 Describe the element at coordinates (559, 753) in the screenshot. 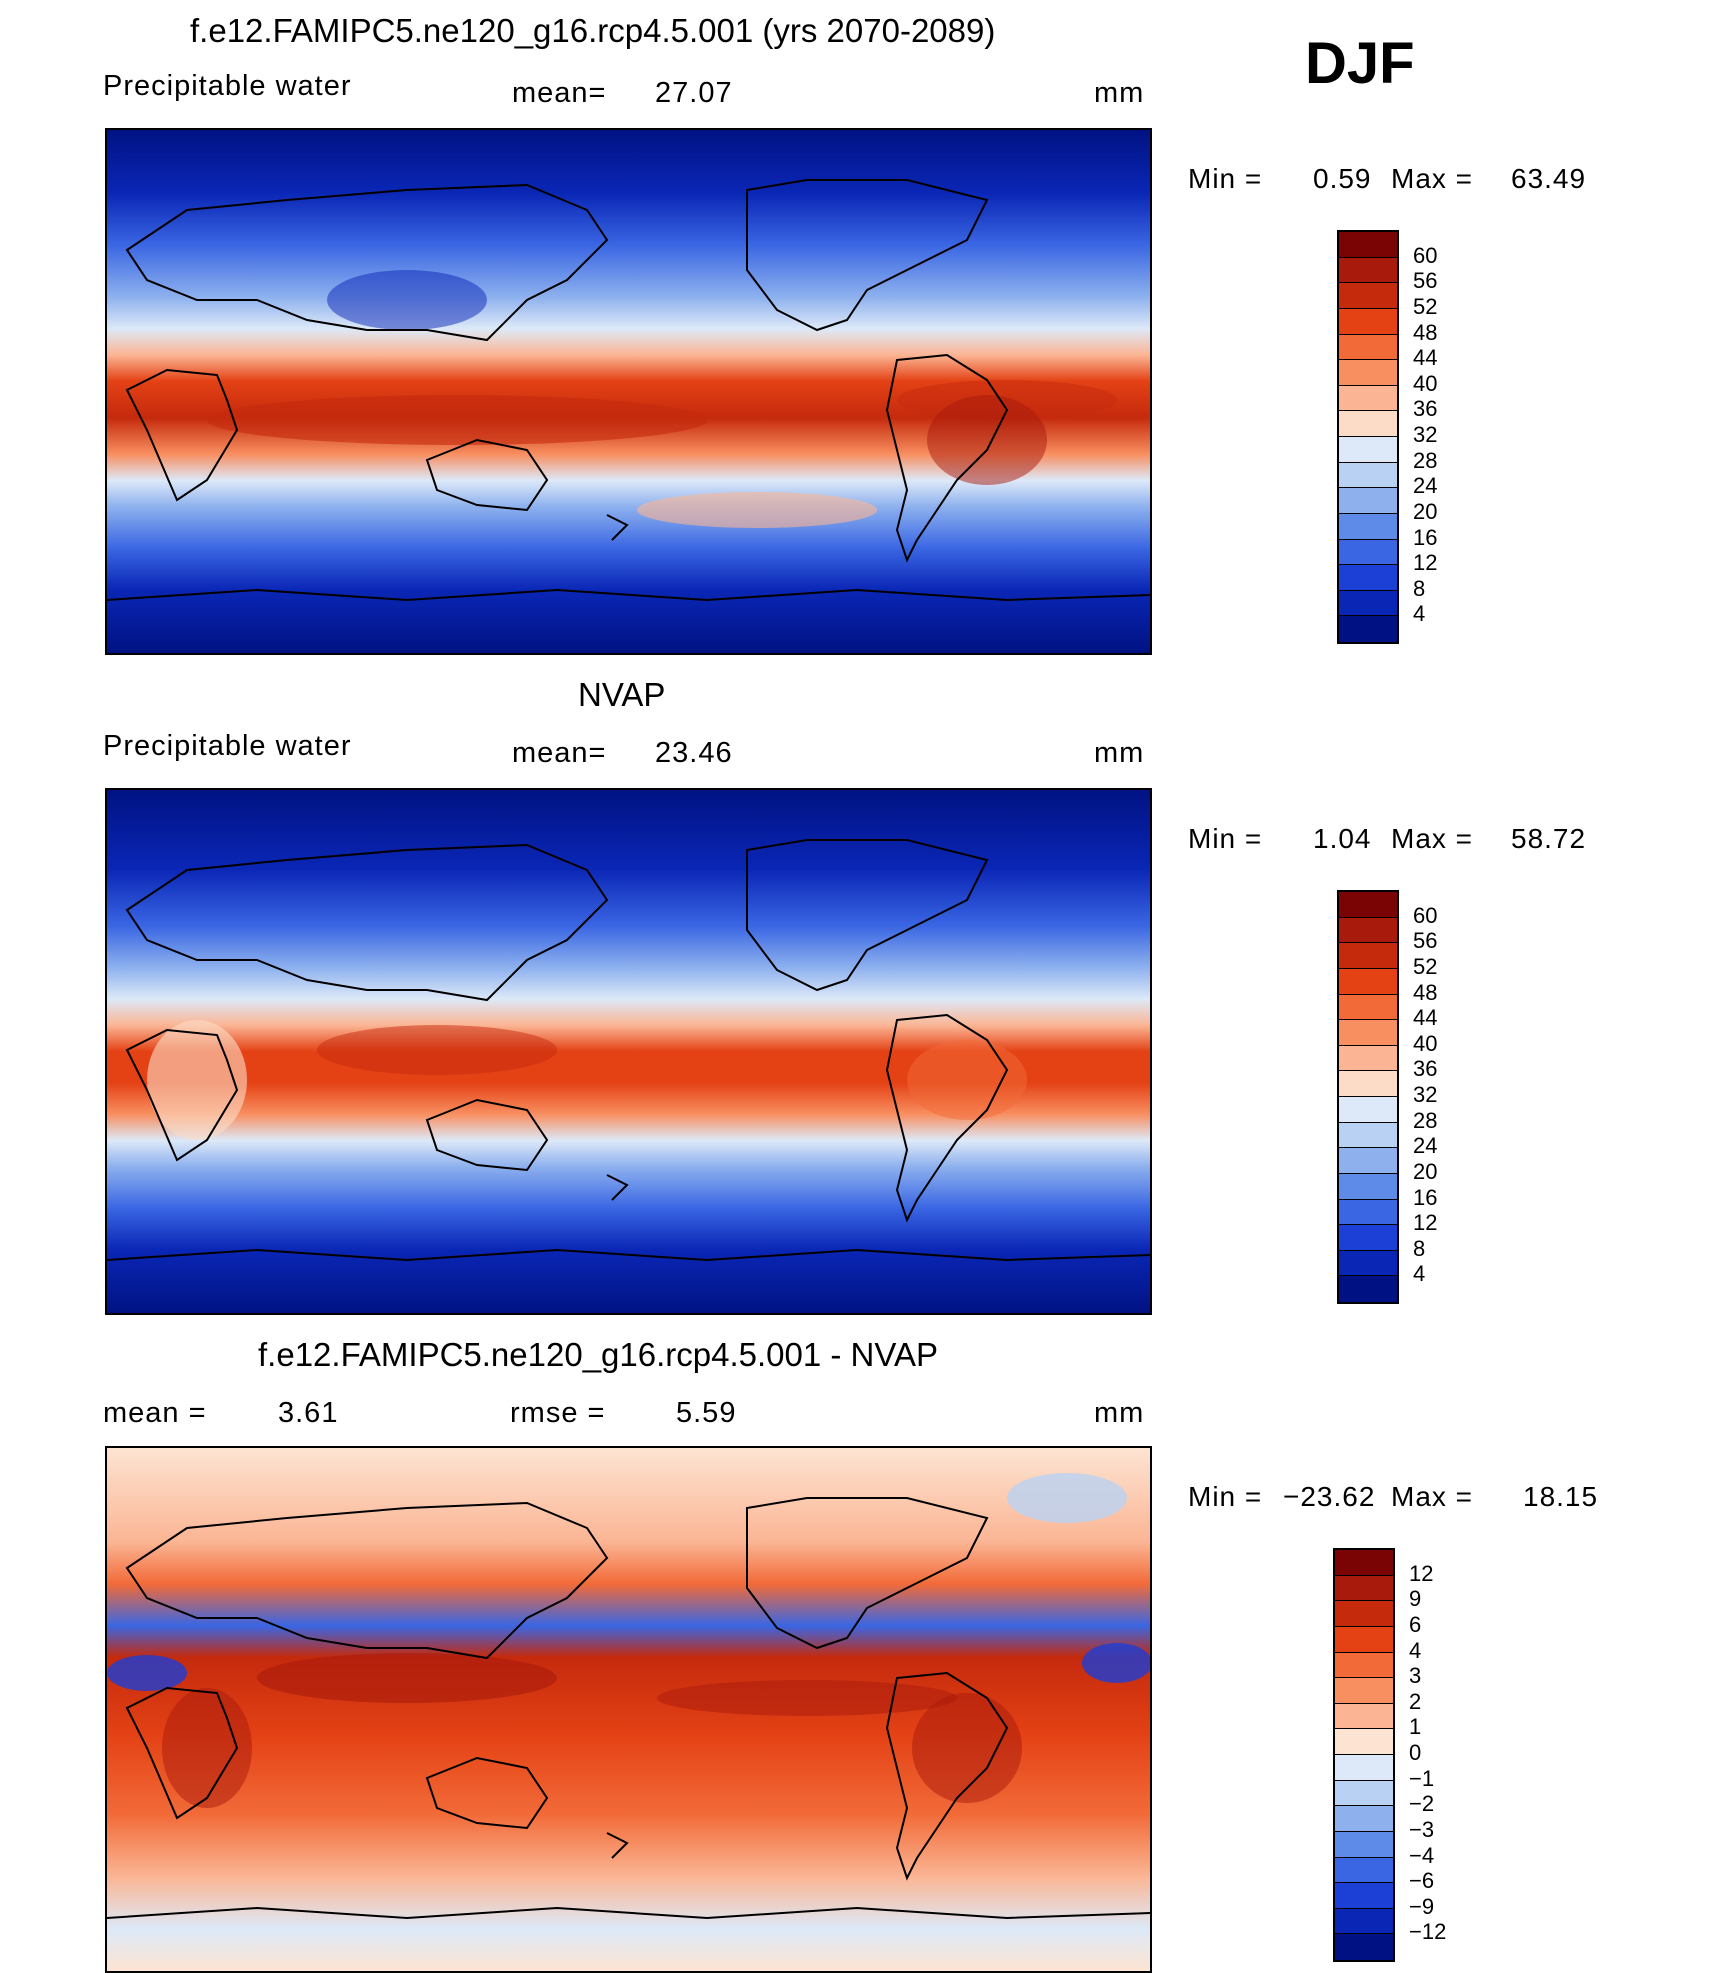

I see `mean-label-obs: mean=` at that location.